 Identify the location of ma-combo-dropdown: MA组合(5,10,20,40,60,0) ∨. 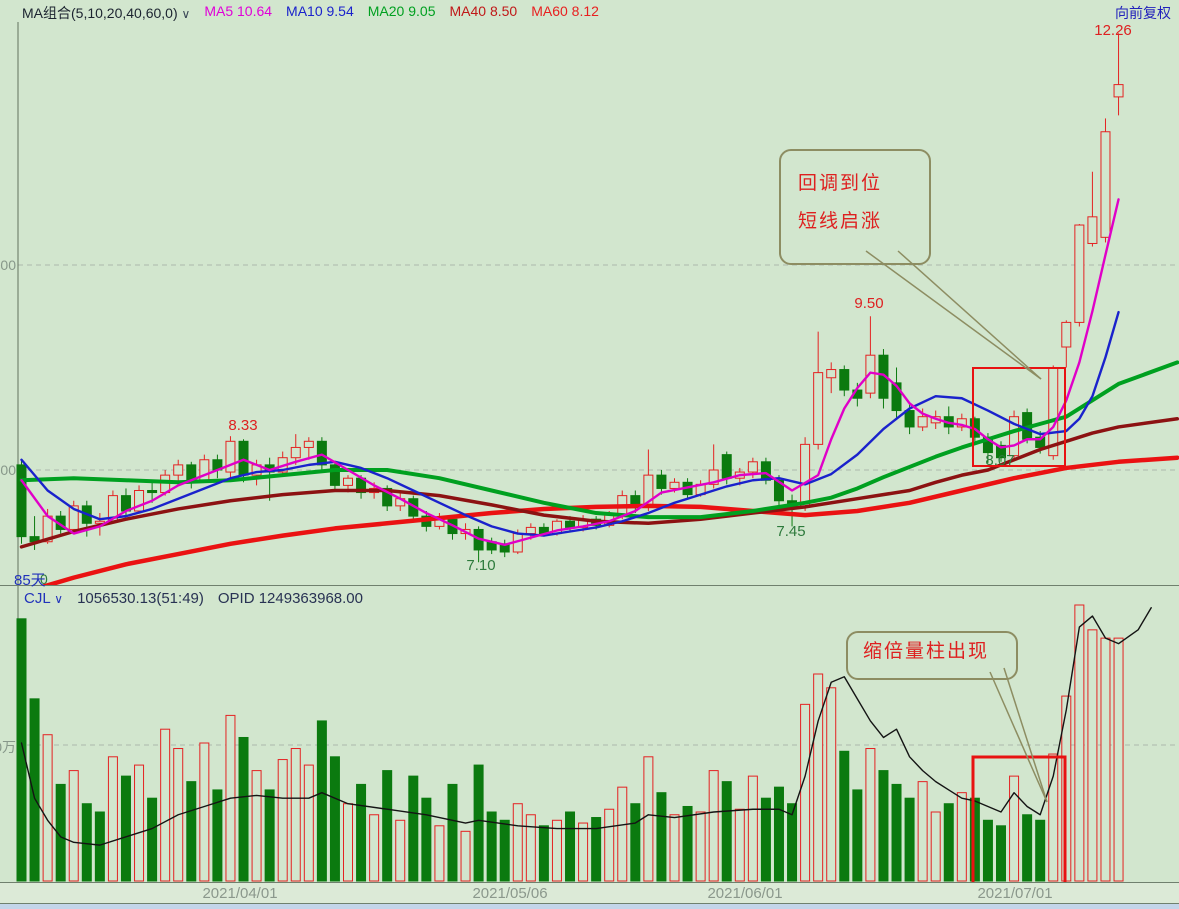
(106, 13).